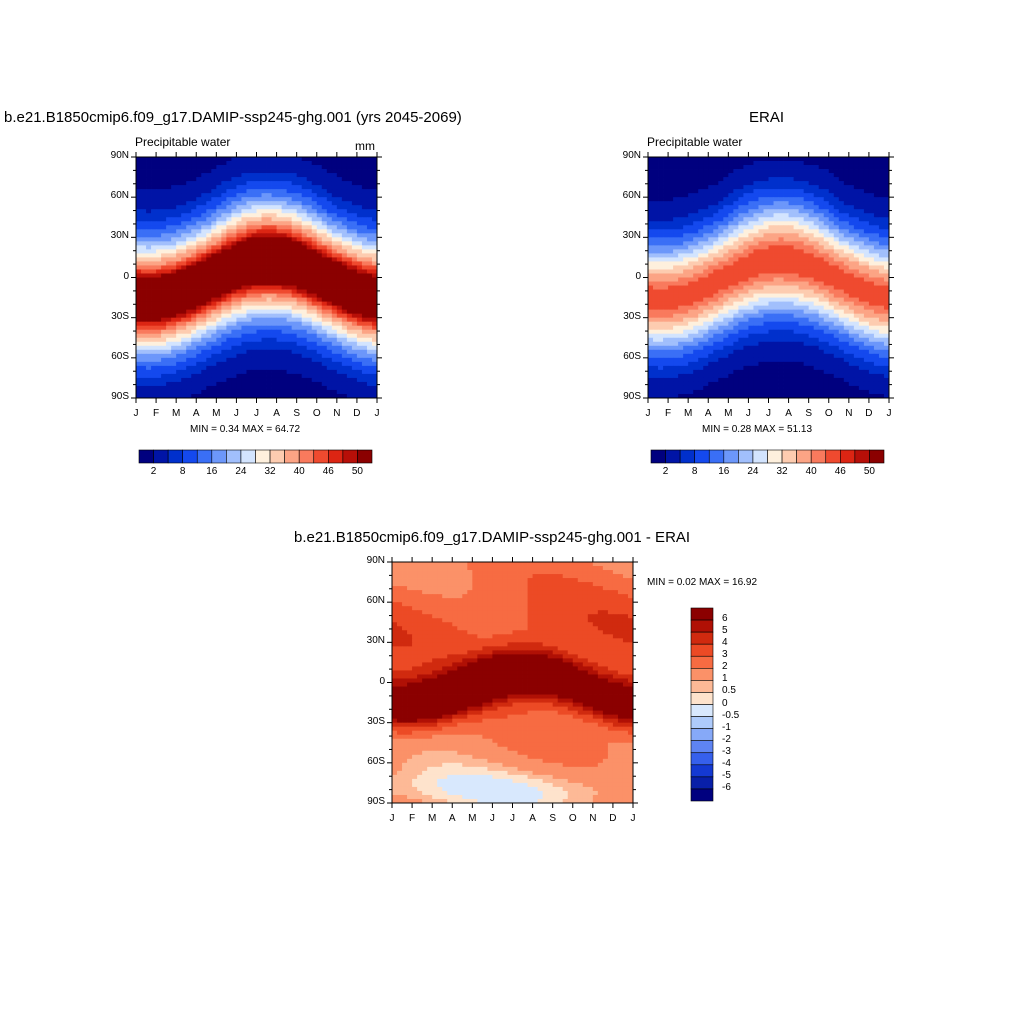 This screenshot has width=1024, height=1024. What do you see at coordinates (292, 456) in the screenshot?
I see `panel1-colorbar-box` at bounding box center [292, 456].